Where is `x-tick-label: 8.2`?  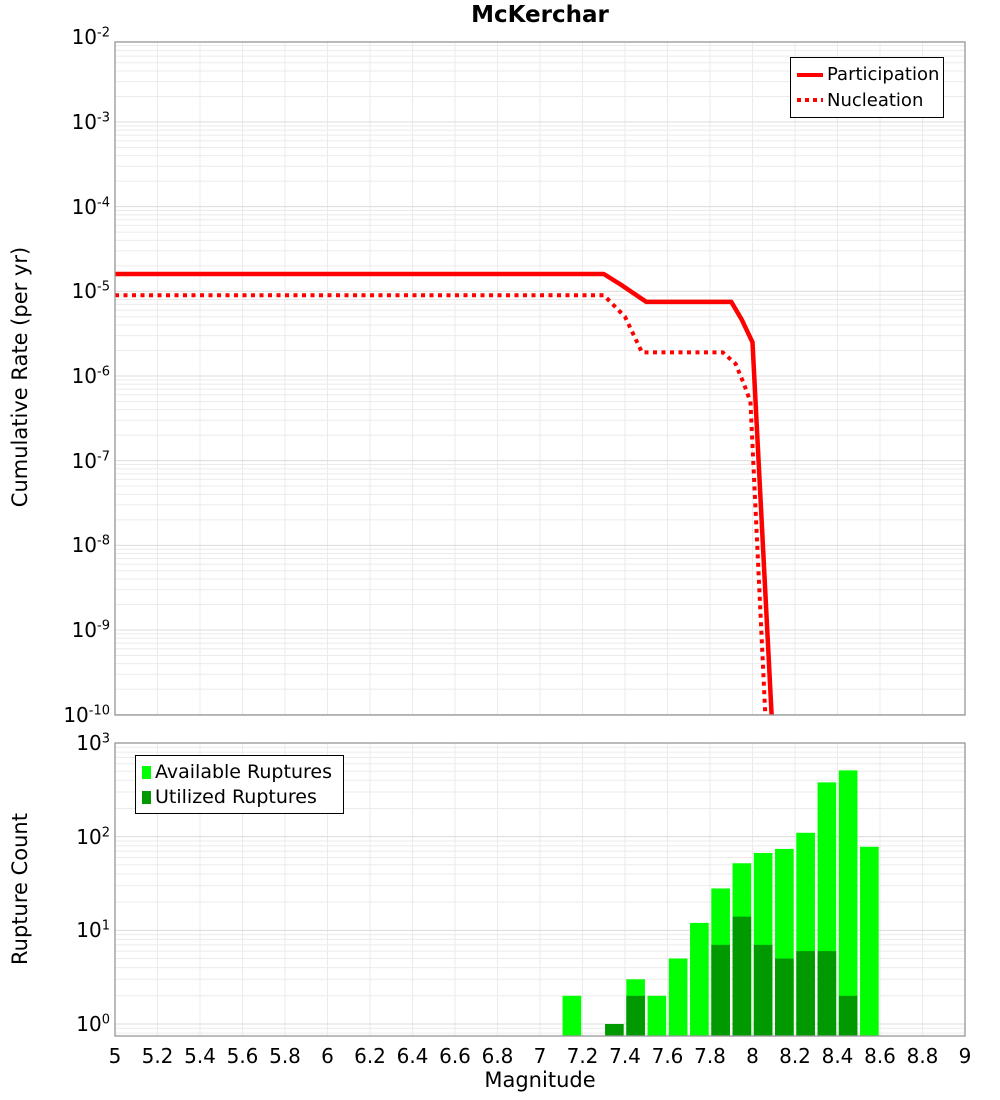
x-tick-label: 8.2 is located at coordinates (795, 1056).